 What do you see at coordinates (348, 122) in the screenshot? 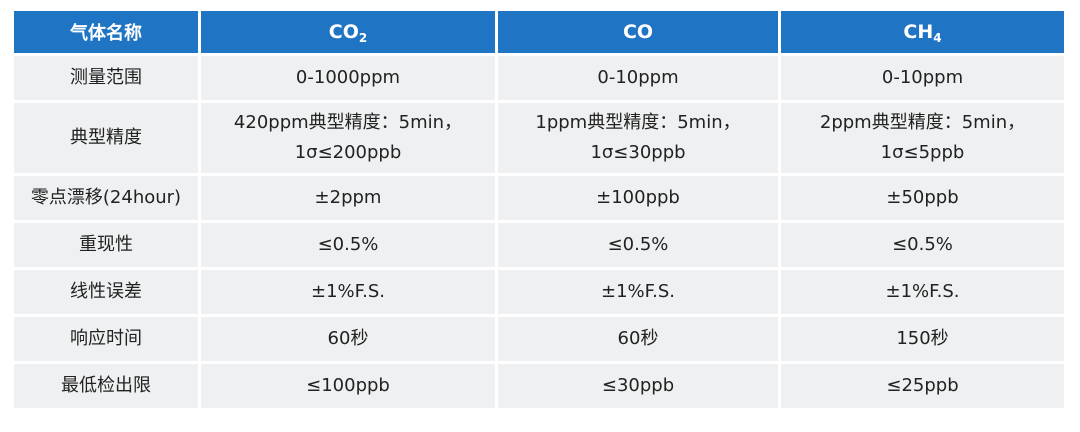
I see `cell-line: 420ppm典型精度：5min，` at bounding box center [348, 122].